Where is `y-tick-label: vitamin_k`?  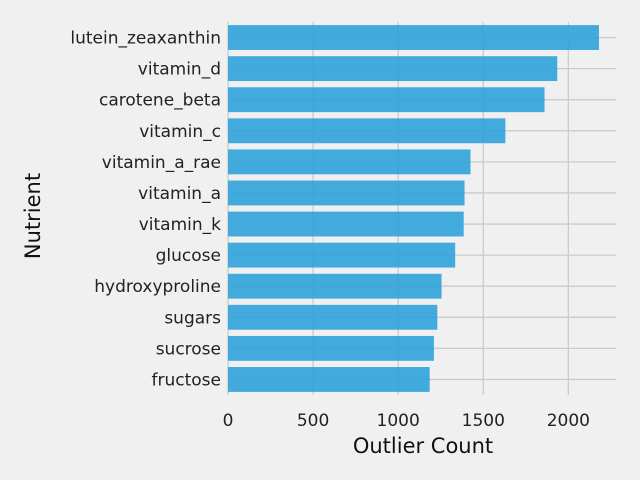
y-tick-label: vitamin_k is located at coordinates (180, 225).